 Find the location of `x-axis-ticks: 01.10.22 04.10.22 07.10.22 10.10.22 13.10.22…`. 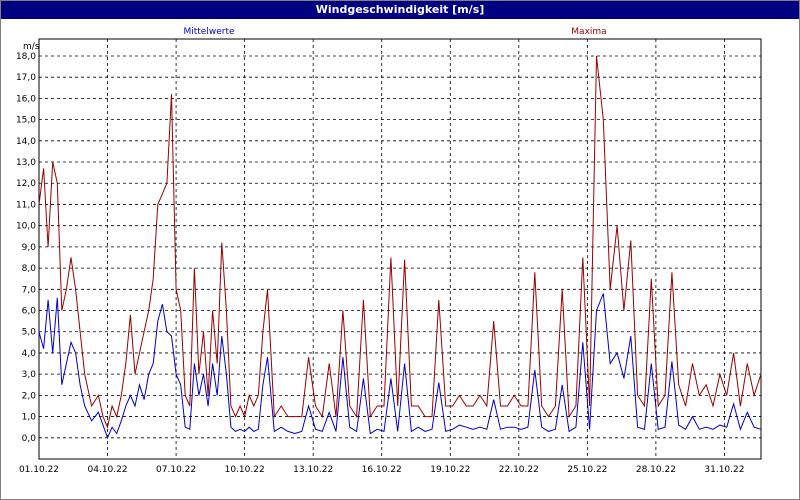

x-axis-ticks: 01.10.22 04.10.22 07.10.22 10.10.22 13.10.22… is located at coordinates (382, 470).